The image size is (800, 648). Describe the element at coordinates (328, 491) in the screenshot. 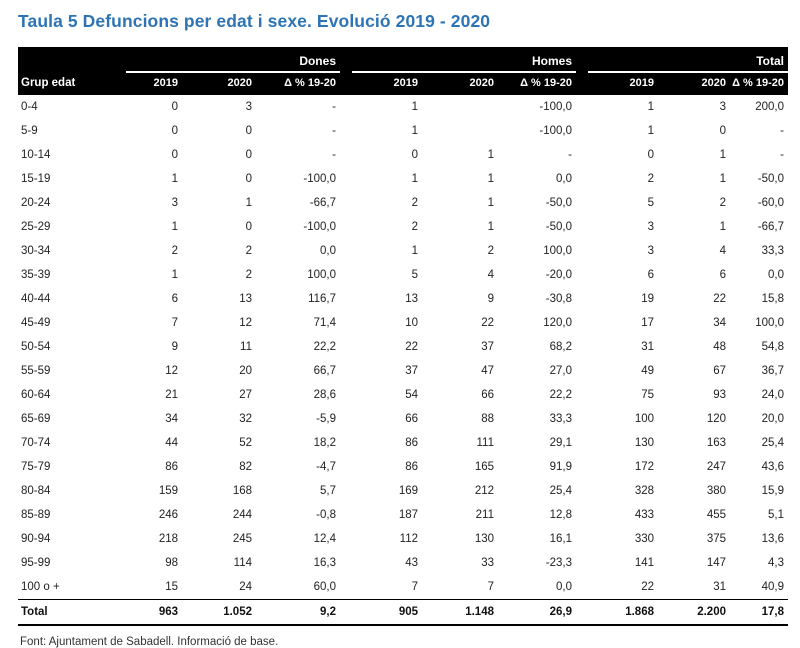

I see `value-cell: 5,7` at that location.